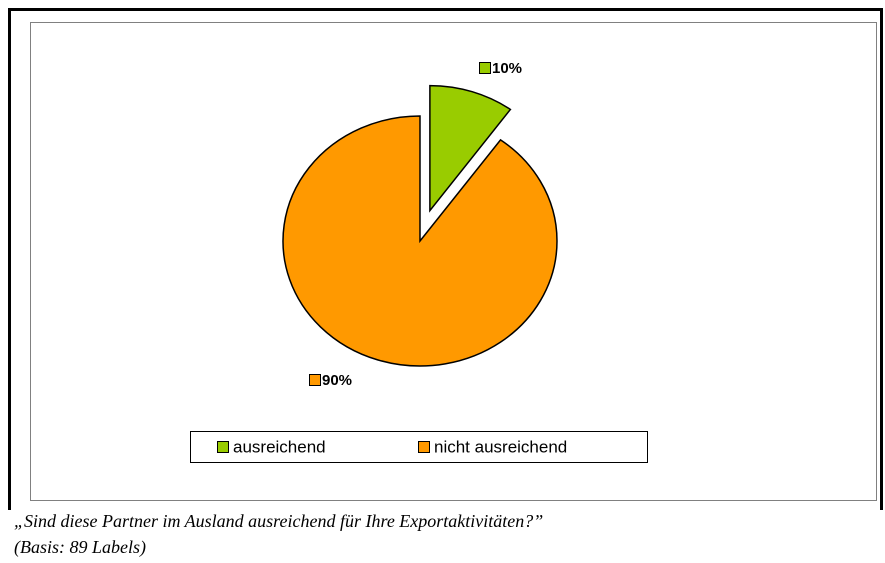 The width and height of the screenshot is (885, 563). What do you see at coordinates (279, 446) in the screenshot?
I see `legend-label: ausreichend` at bounding box center [279, 446].